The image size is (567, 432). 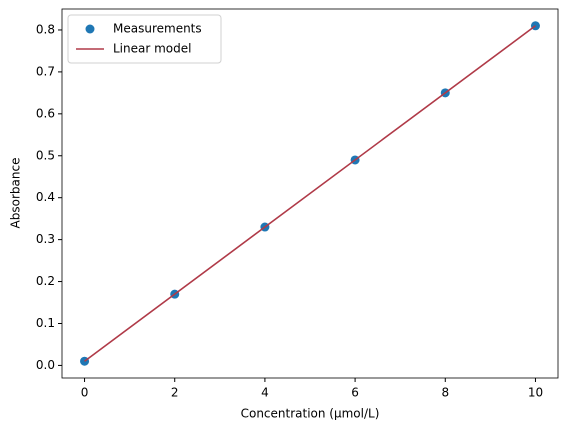 I want to click on legend-box, so click(x=144, y=39).